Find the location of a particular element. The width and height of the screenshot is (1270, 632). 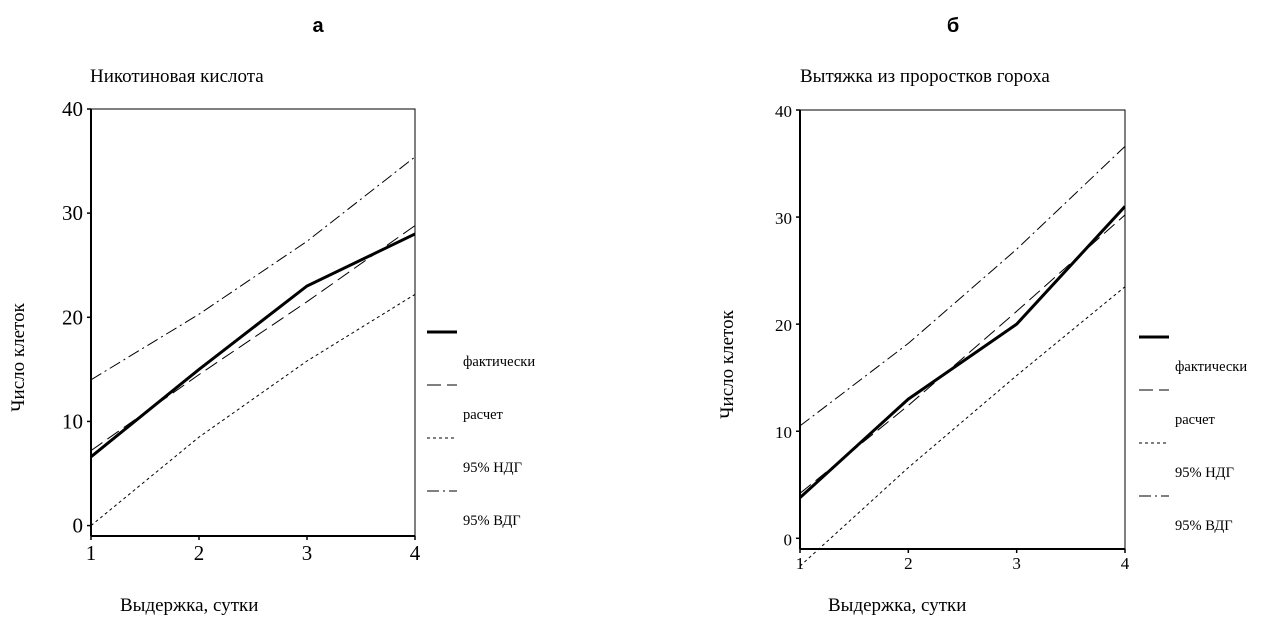

series-group is located at coordinates (253, 341).